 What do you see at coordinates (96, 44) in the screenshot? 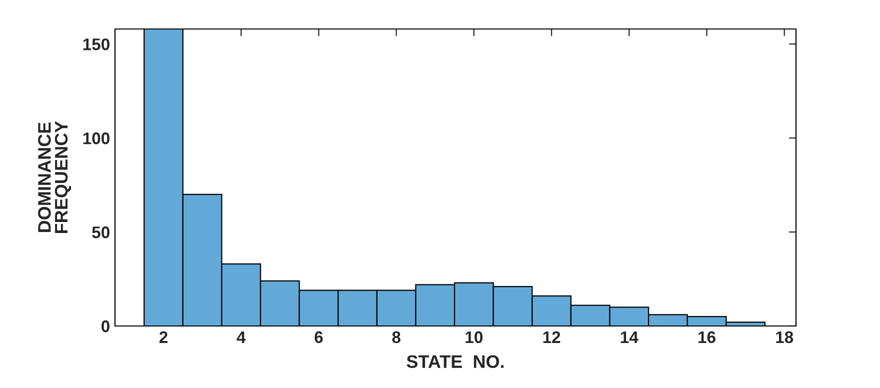
I see `y-tick-label: 150` at bounding box center [96, 44].